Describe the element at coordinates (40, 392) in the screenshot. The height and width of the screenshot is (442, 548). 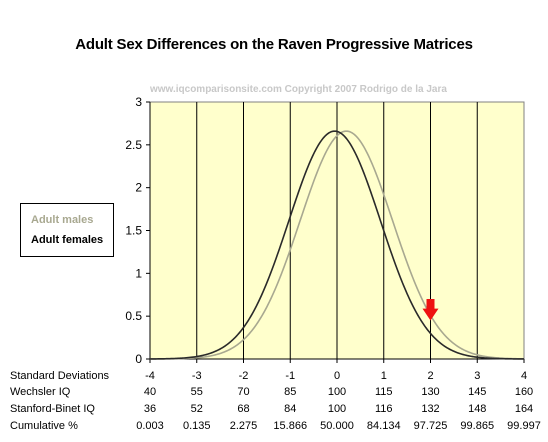
I see `row-label: Wechsler IQ` at that location.